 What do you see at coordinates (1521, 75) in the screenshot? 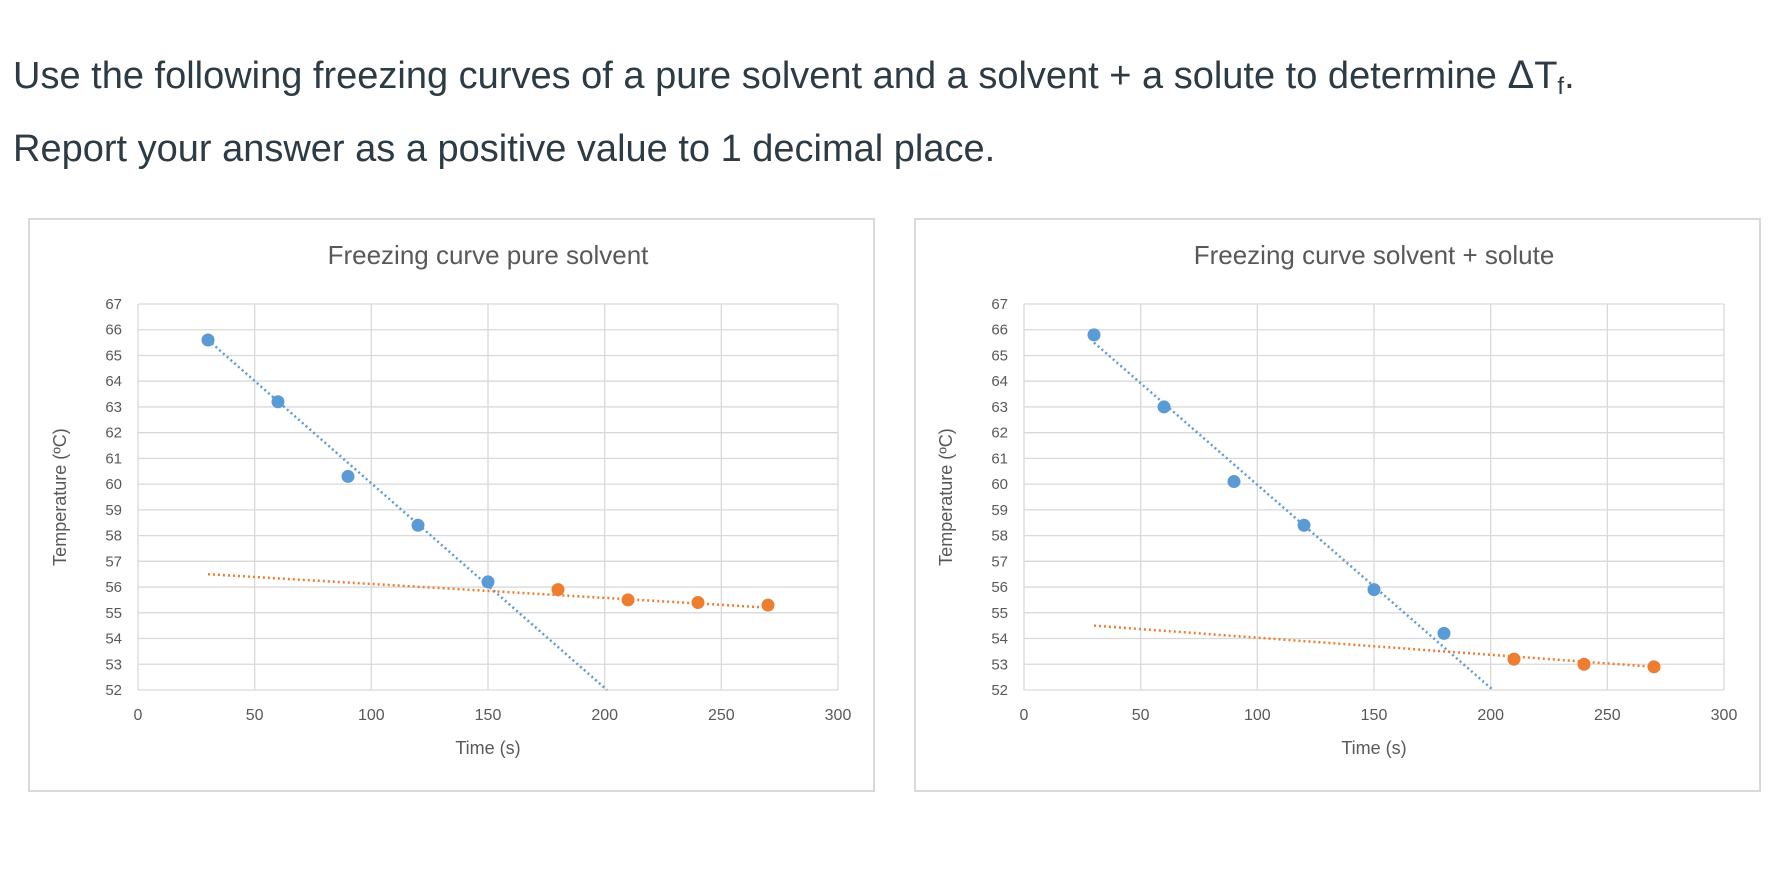
I see `delta-symbol: Δ` at bounding box center [1521, 75].